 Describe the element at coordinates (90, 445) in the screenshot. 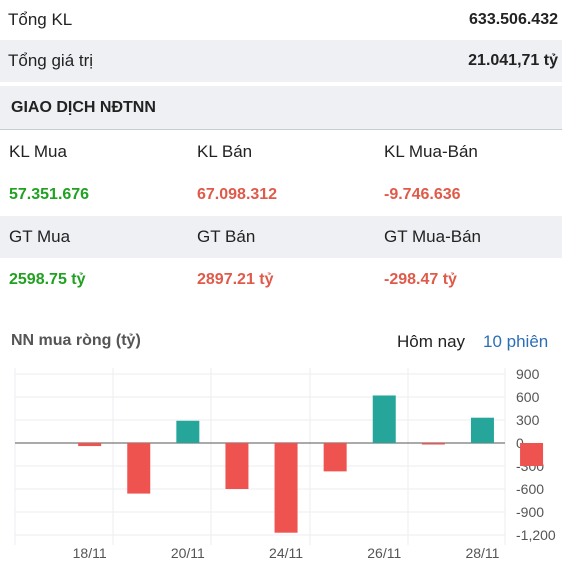

I see `bar-18/11` at that location.